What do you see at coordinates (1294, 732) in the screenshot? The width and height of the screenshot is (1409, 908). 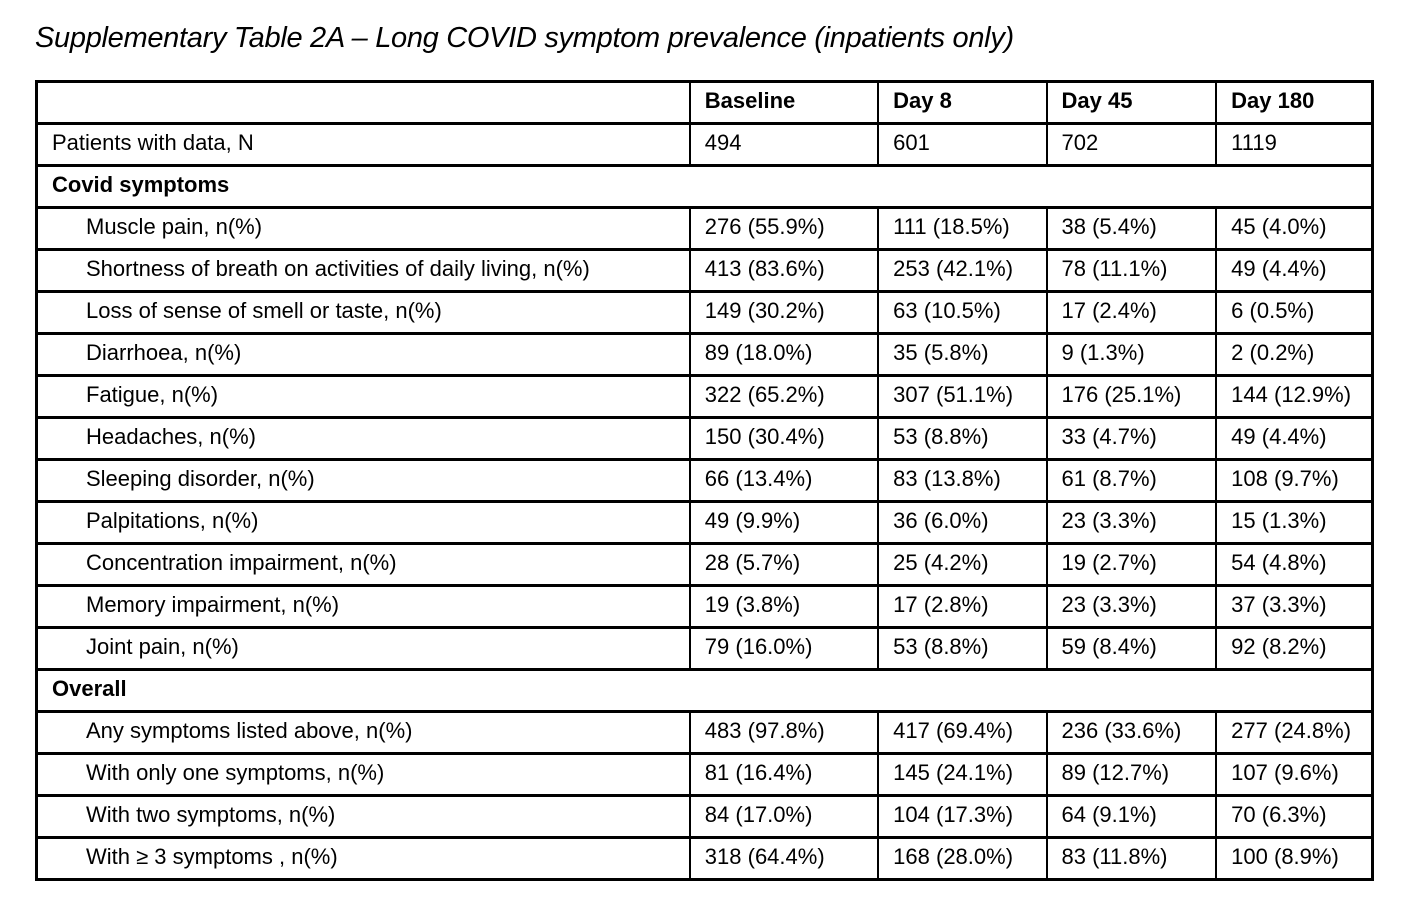 I see `value-cell: 277 (24.8%)` at bounding box center [1294, 732].